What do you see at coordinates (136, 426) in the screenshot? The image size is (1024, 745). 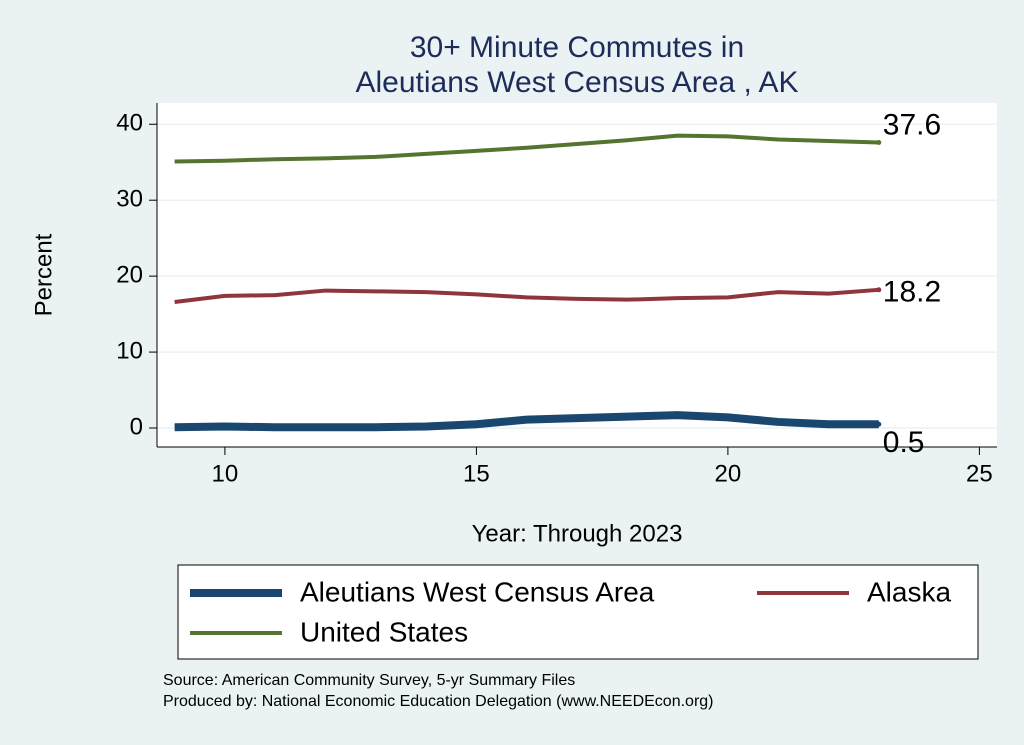 I see `y-tick-label: 0` at bounding box center [136, 426].